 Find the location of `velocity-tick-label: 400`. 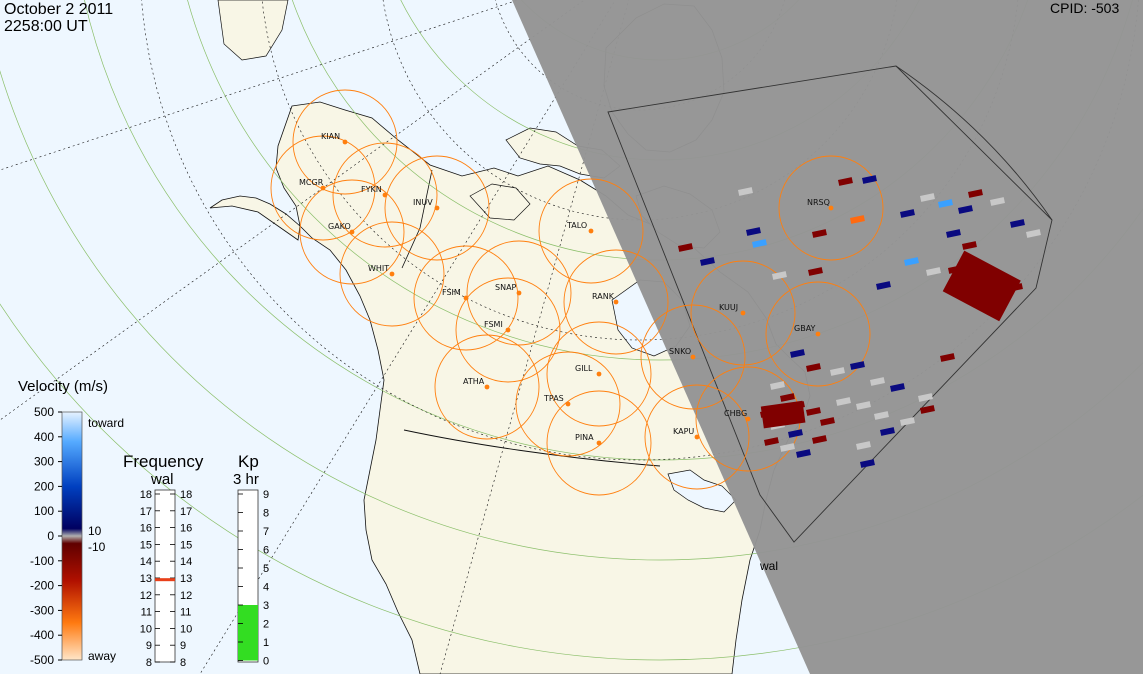

velocity-tick-label: 400 is located at coordinates (44, 437).